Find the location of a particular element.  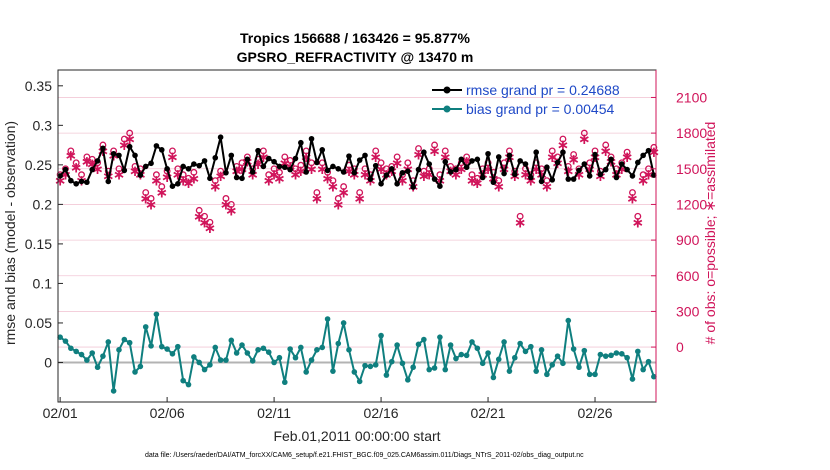

legend-marker is located at coordinates (447, 109).